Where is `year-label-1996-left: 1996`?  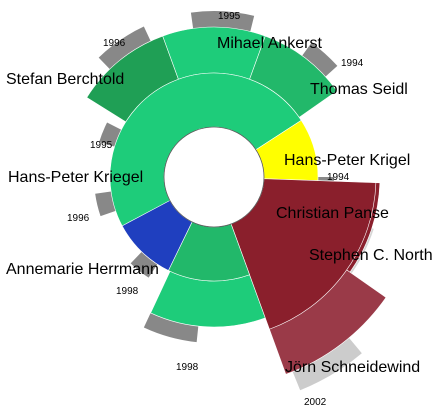
year-label-1996-left: 1996 is located at coordinates (78, 218).